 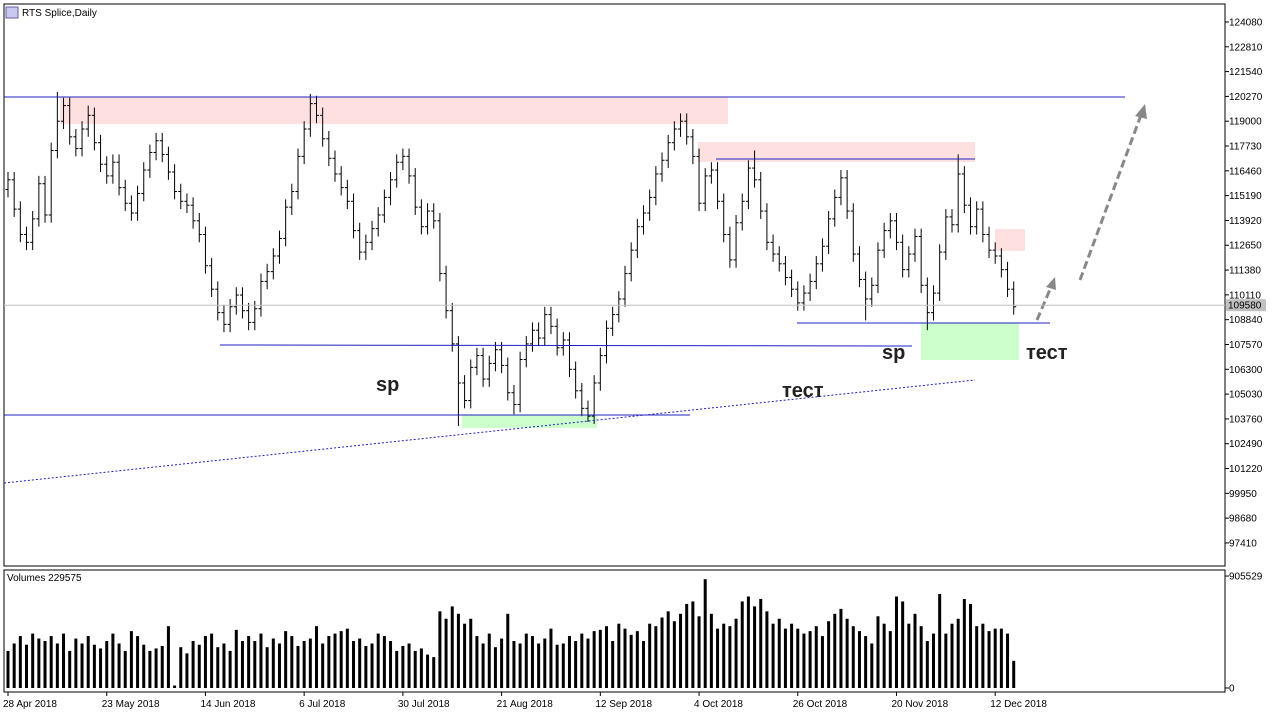 I want to click on y-tick-label: 102490, so click(x=1246, y=444).